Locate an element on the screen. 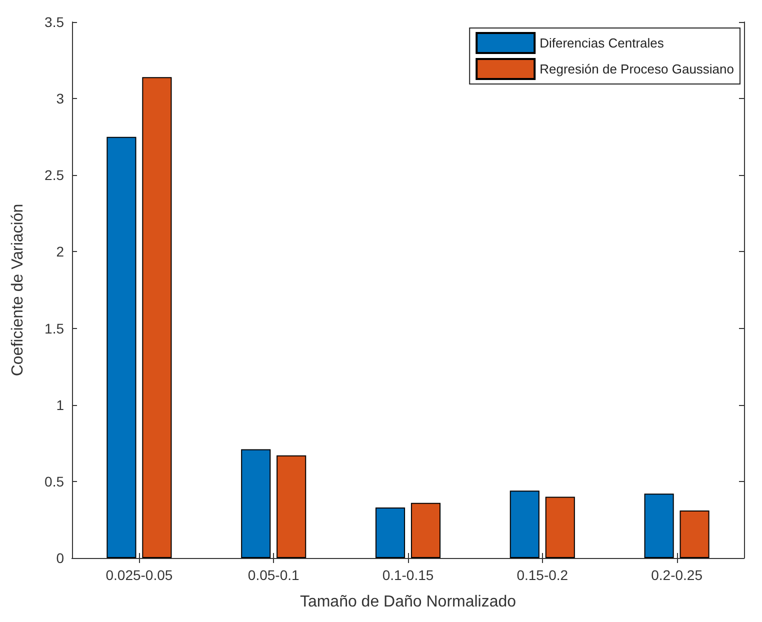 The image size is (762, 622). y-tick-label: 0 is located at coordinates (60, 558).